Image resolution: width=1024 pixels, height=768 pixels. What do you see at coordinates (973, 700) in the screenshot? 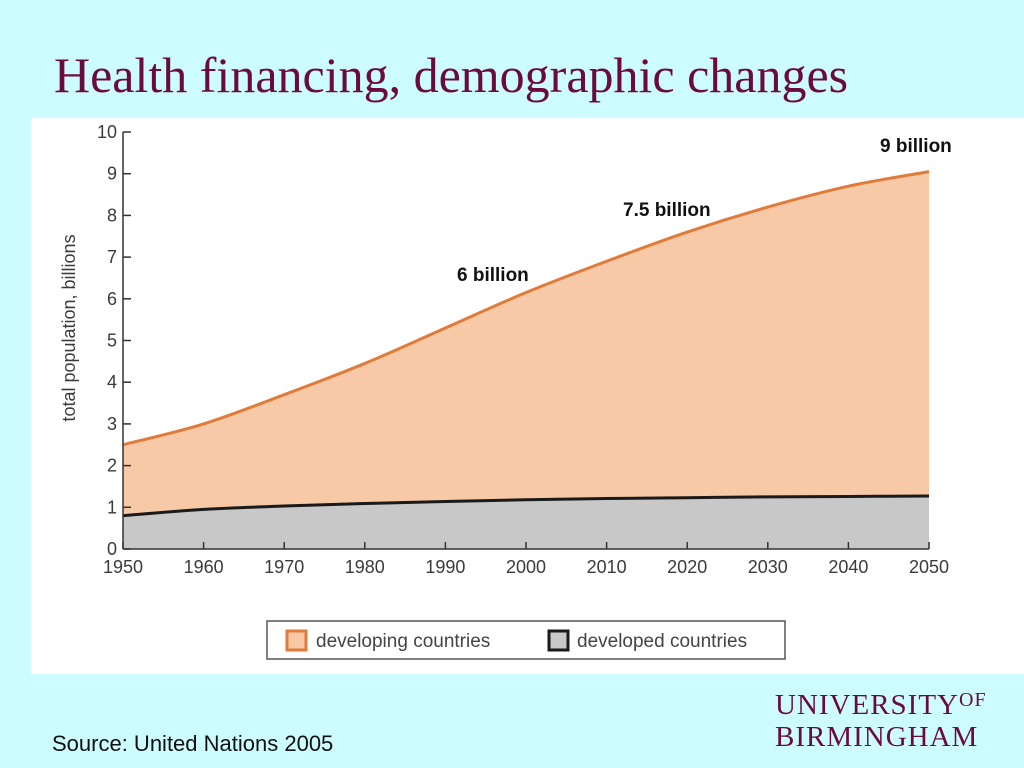
I see `logo-word-of: OF` at bounding box center [973, 700].